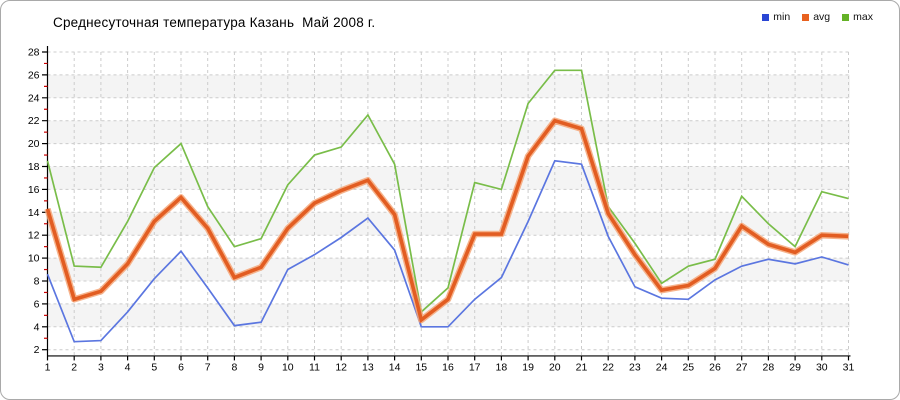  What do you see at coordinates (48, 367) in the screenshot?
I see `svg-text: 1` at bounding box center [48, 367].